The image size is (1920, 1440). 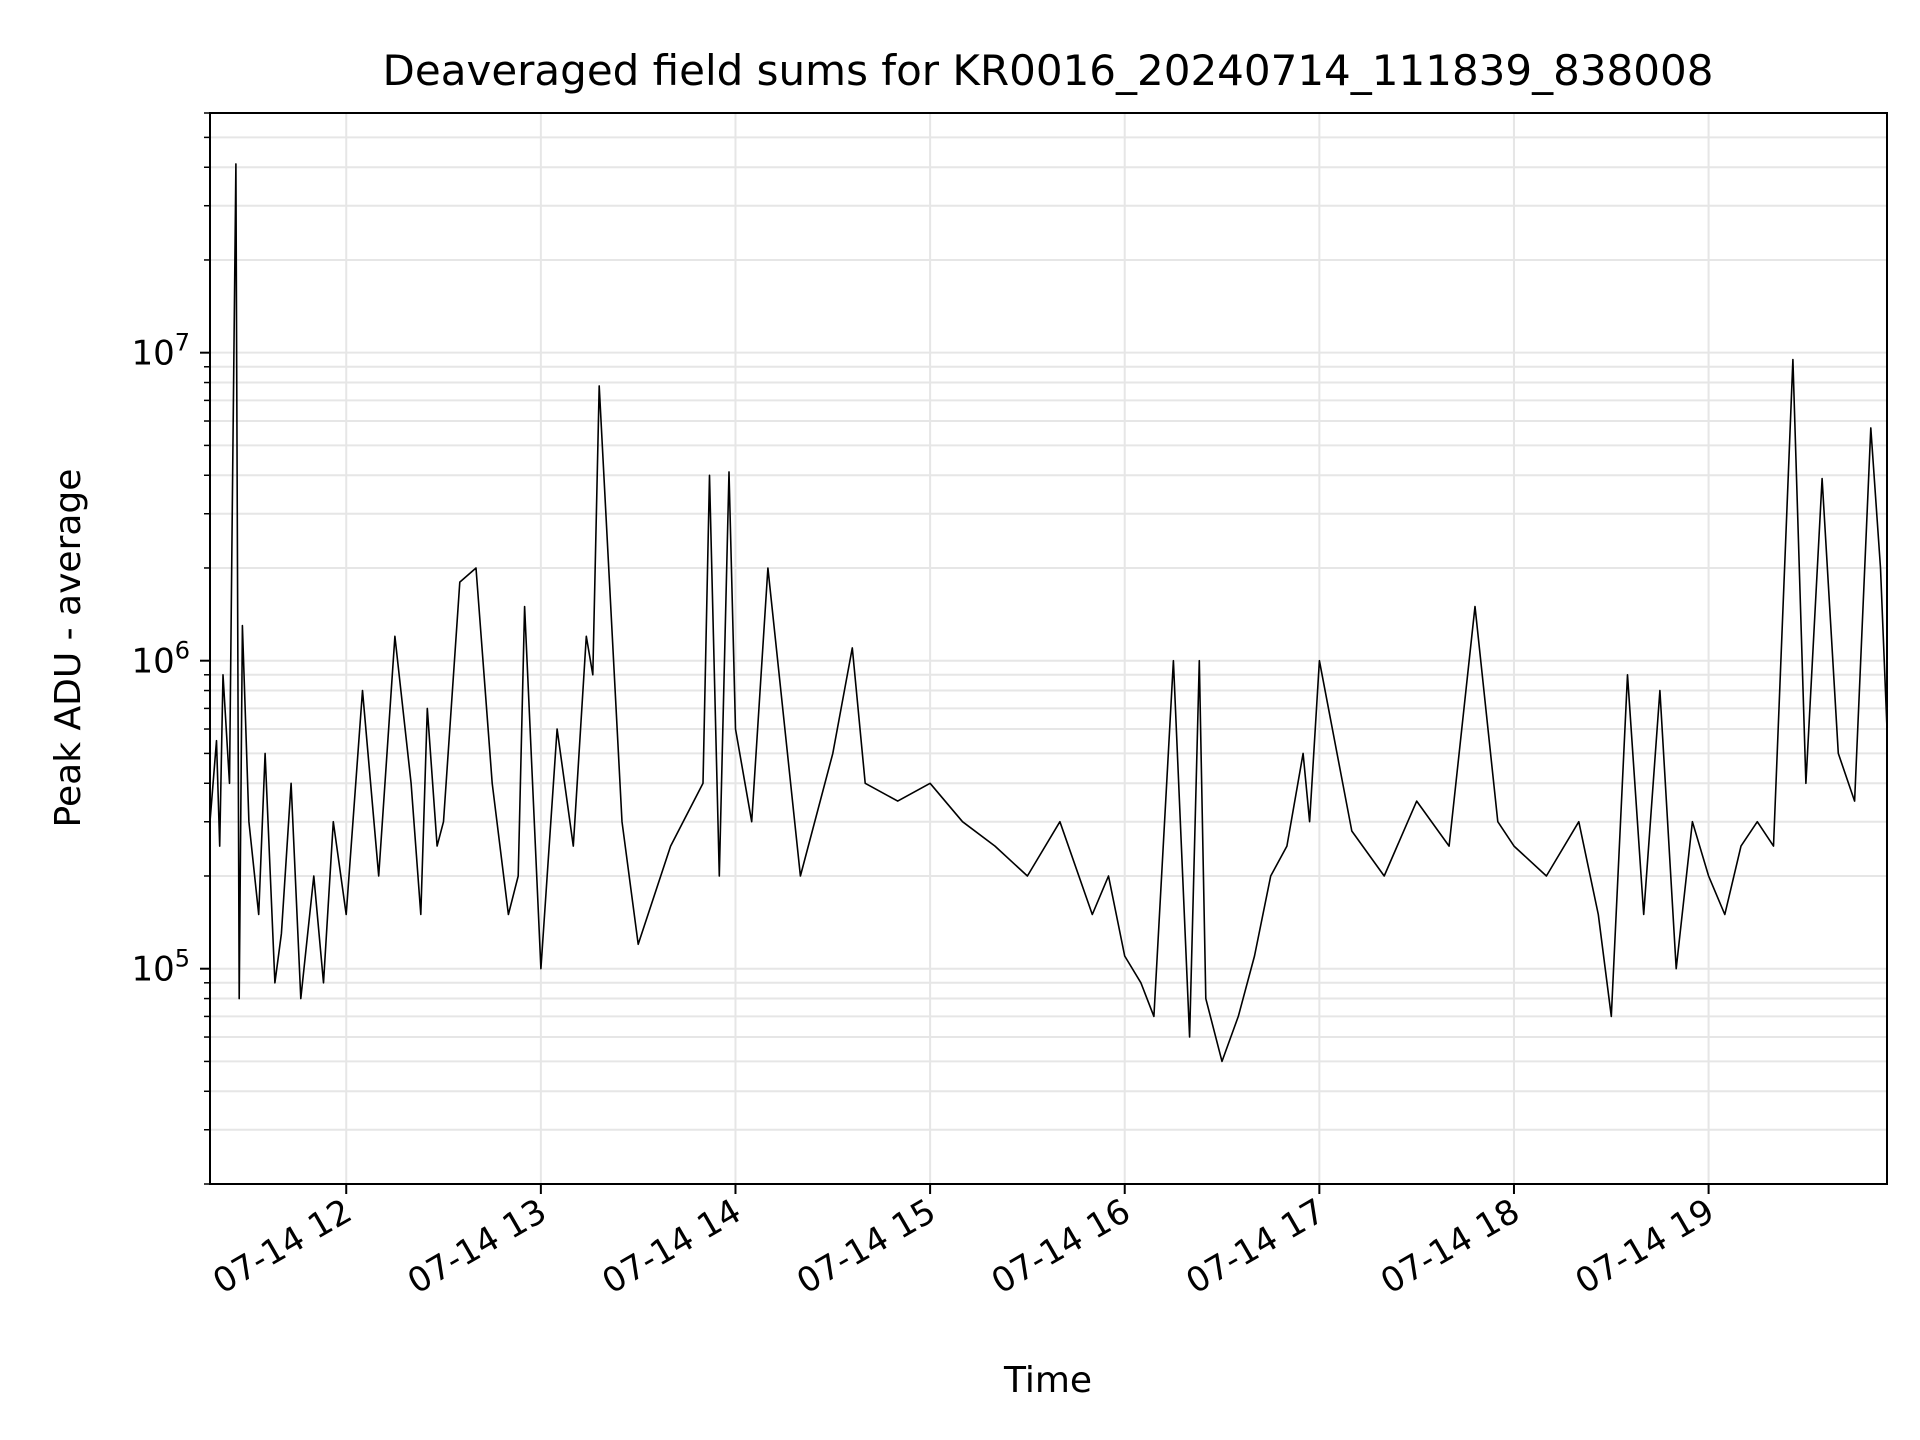 I want to click on x-tick-label: 07-14 16, so click(x=1061, y=1246).